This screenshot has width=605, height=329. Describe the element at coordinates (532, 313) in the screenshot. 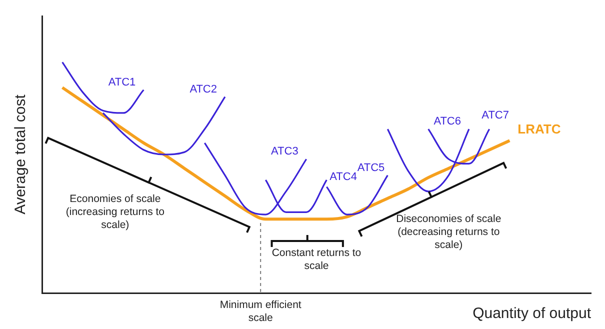

I see `x-axis-title: Quantity of output` at that location.